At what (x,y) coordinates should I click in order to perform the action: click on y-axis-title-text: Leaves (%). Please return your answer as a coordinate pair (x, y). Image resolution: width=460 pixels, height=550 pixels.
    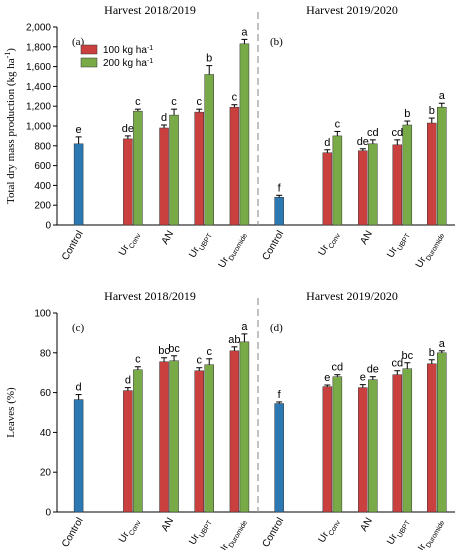
    Looking at the image, I should click on (11, 412).